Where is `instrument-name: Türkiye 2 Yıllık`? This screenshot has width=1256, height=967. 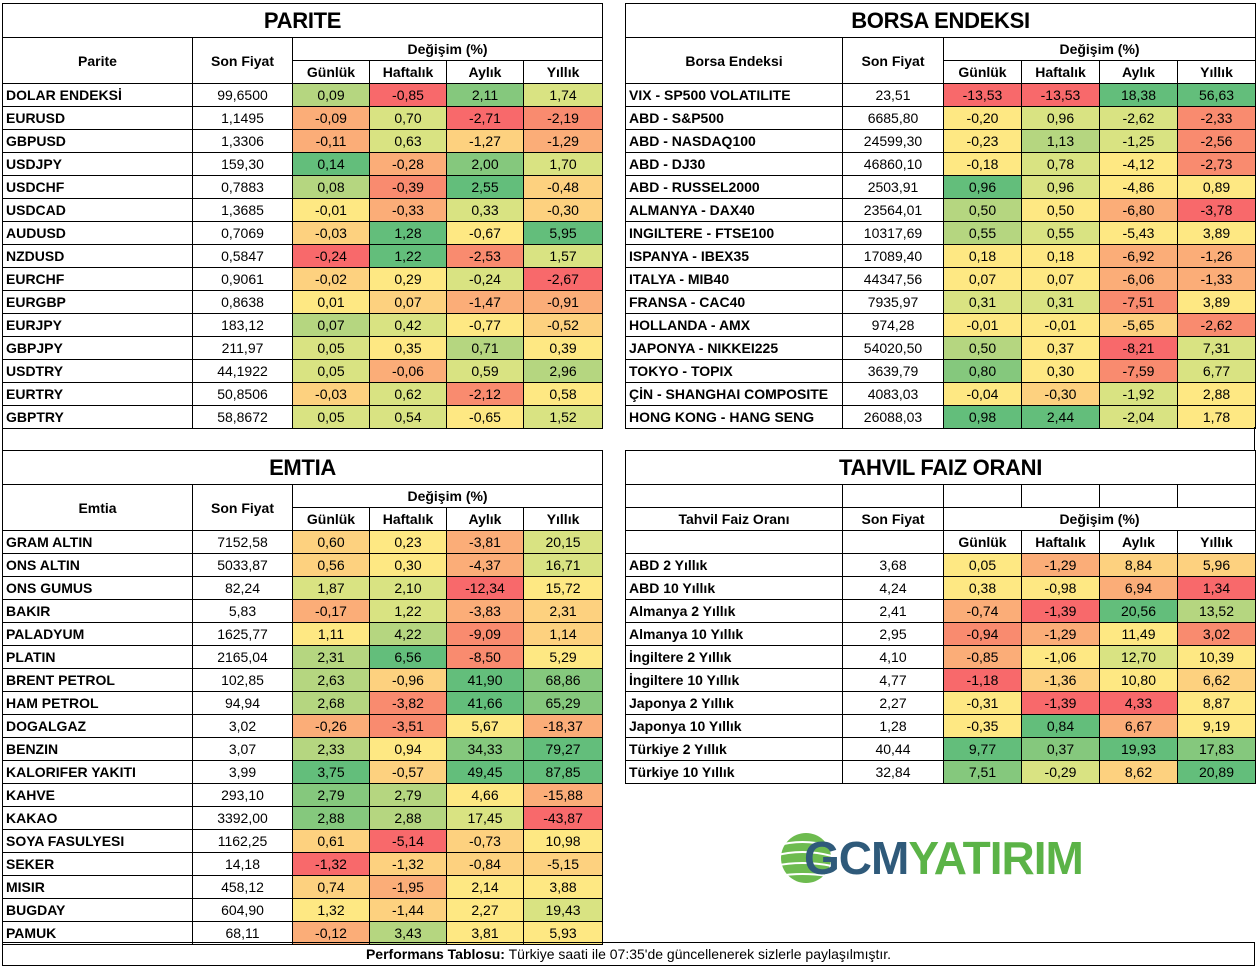
instrument-name: Türkiye 2 Yıllık is located at coordinates (734, 749).